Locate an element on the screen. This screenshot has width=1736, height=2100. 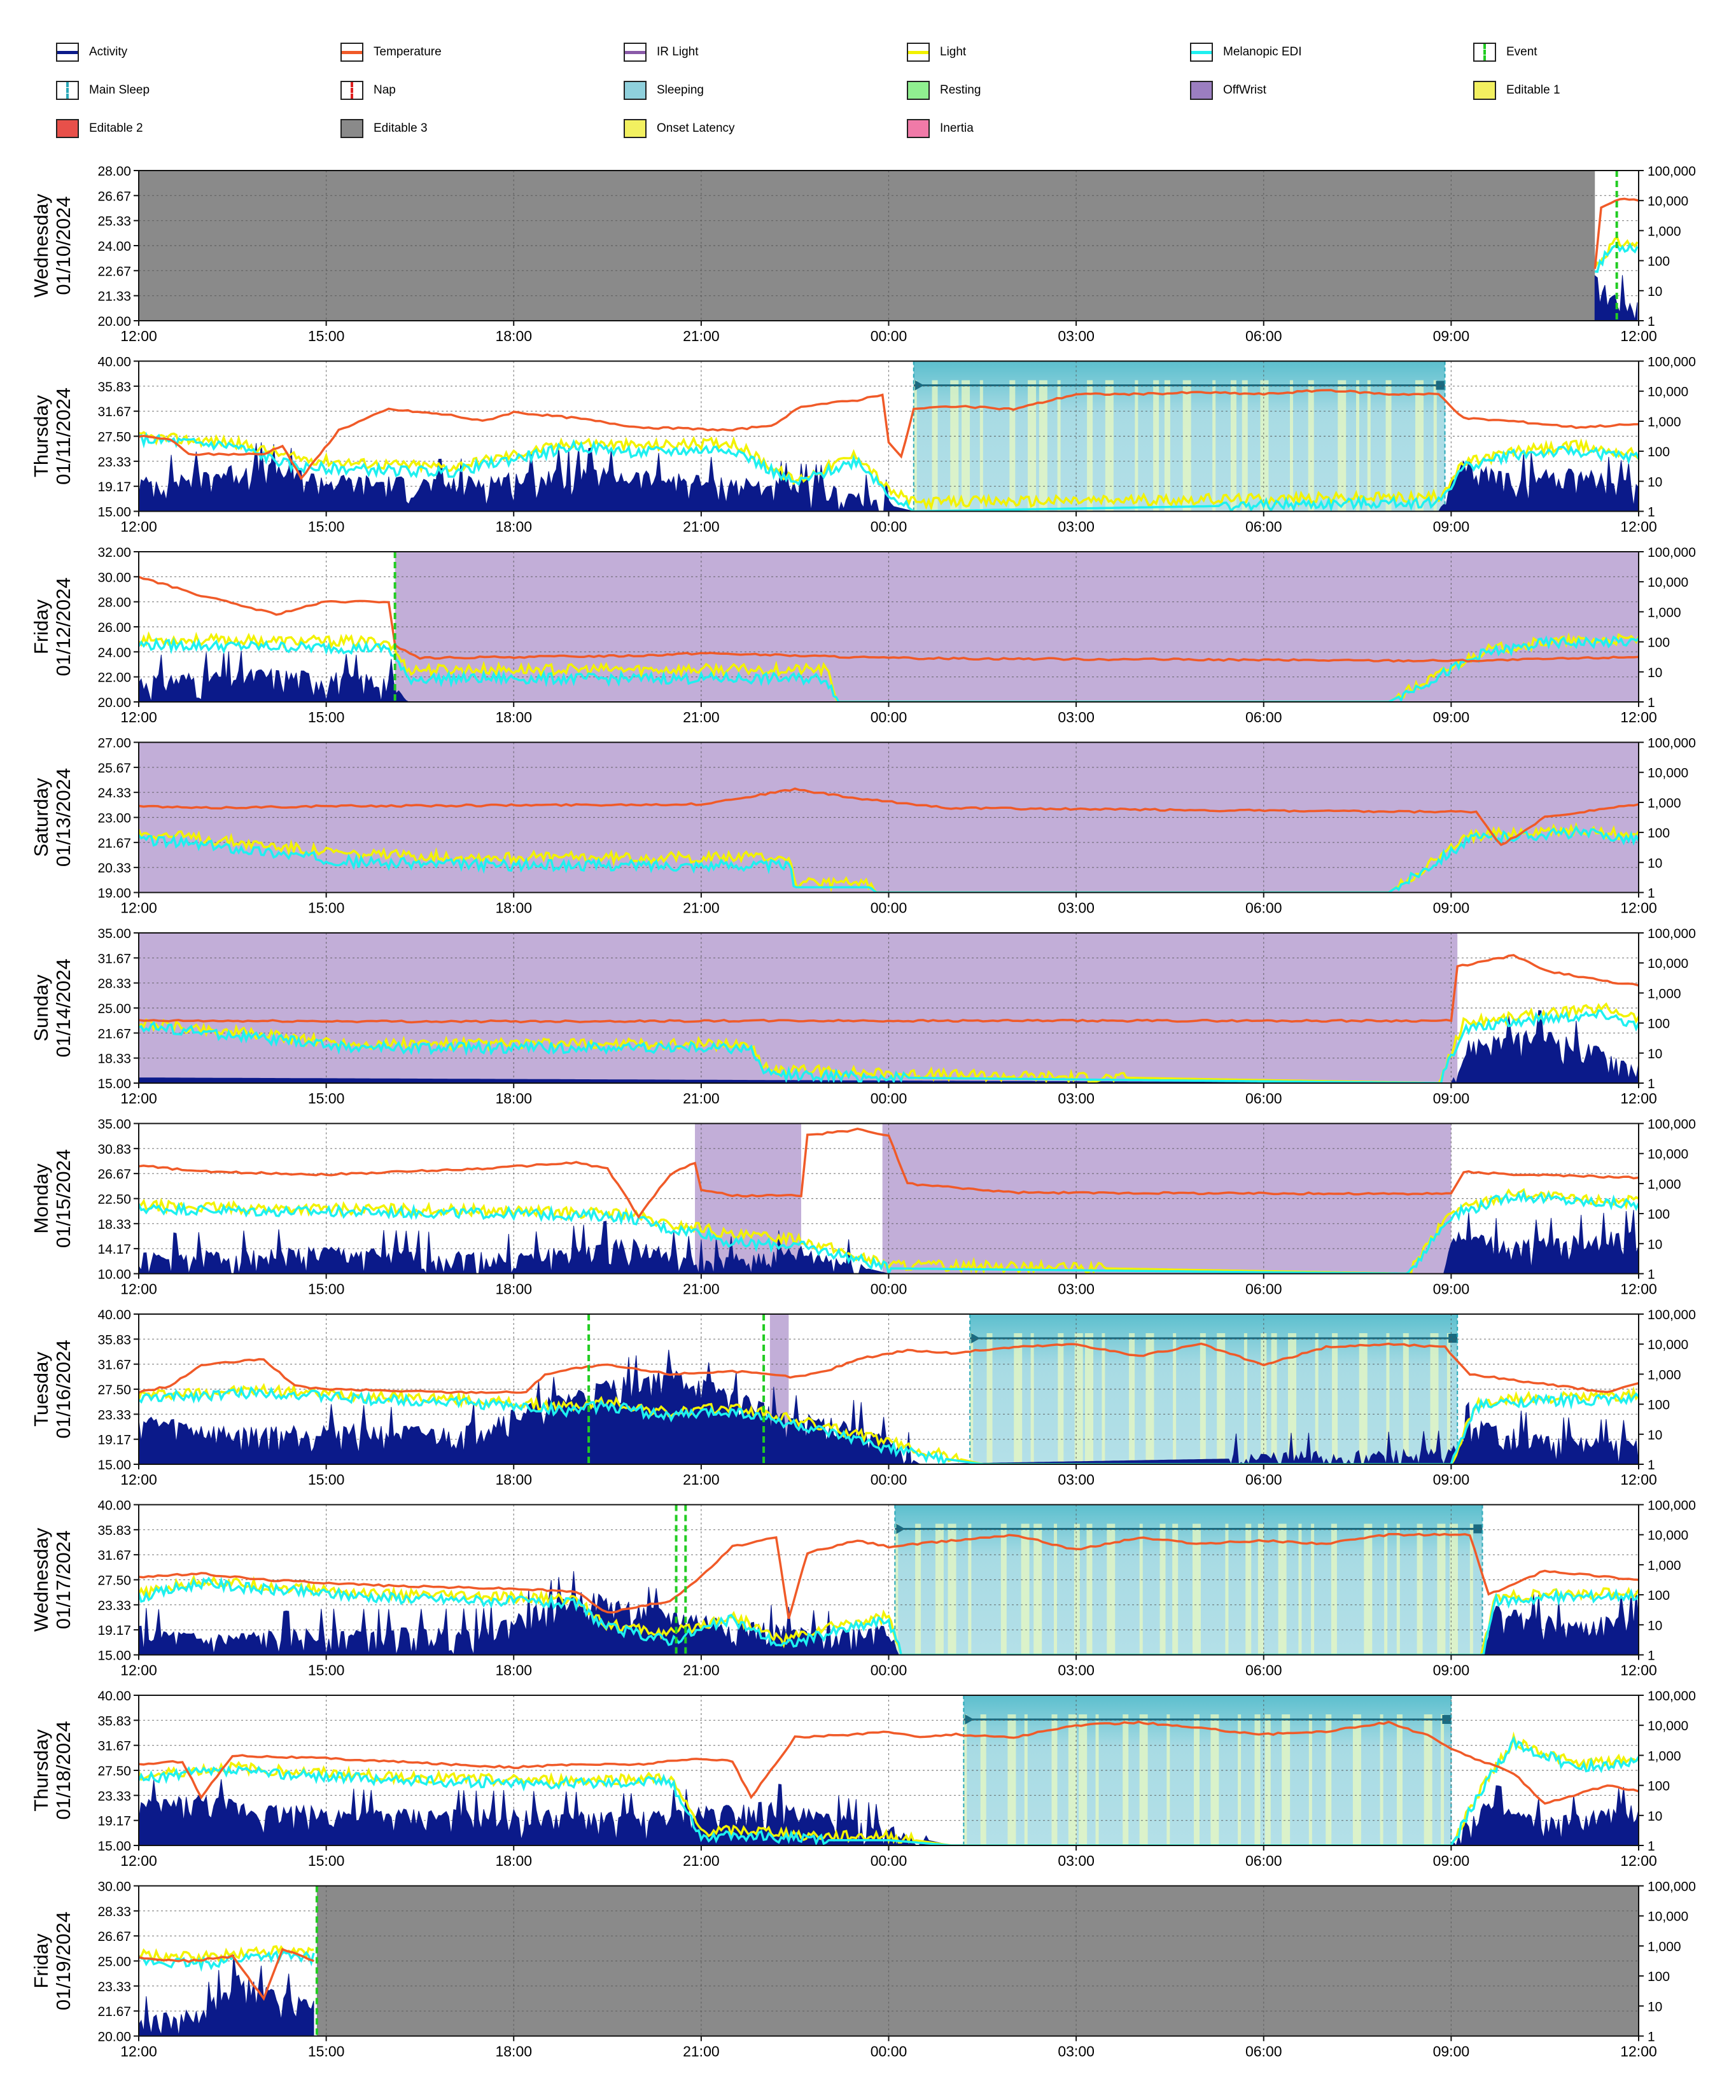
melanopic-edi-series is located at coordinates (889, 1424).